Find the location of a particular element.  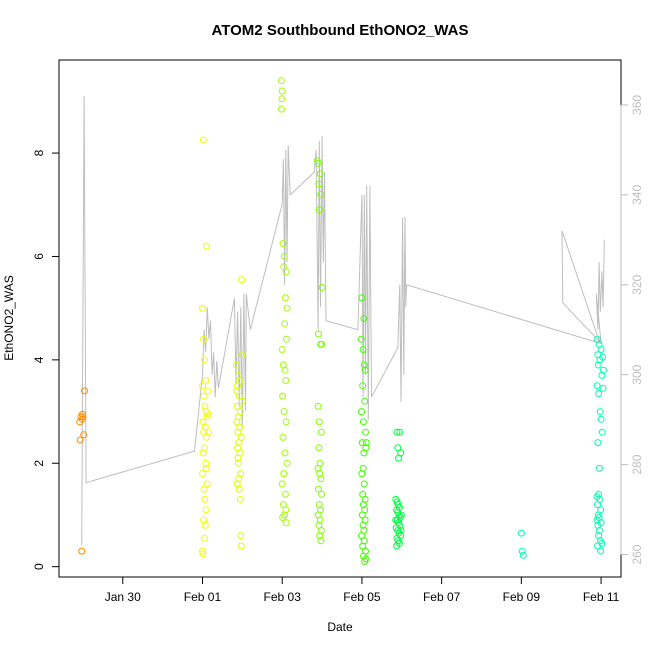

y-axis-label: EthONO2_WAS is located at coordinates (9, 318).